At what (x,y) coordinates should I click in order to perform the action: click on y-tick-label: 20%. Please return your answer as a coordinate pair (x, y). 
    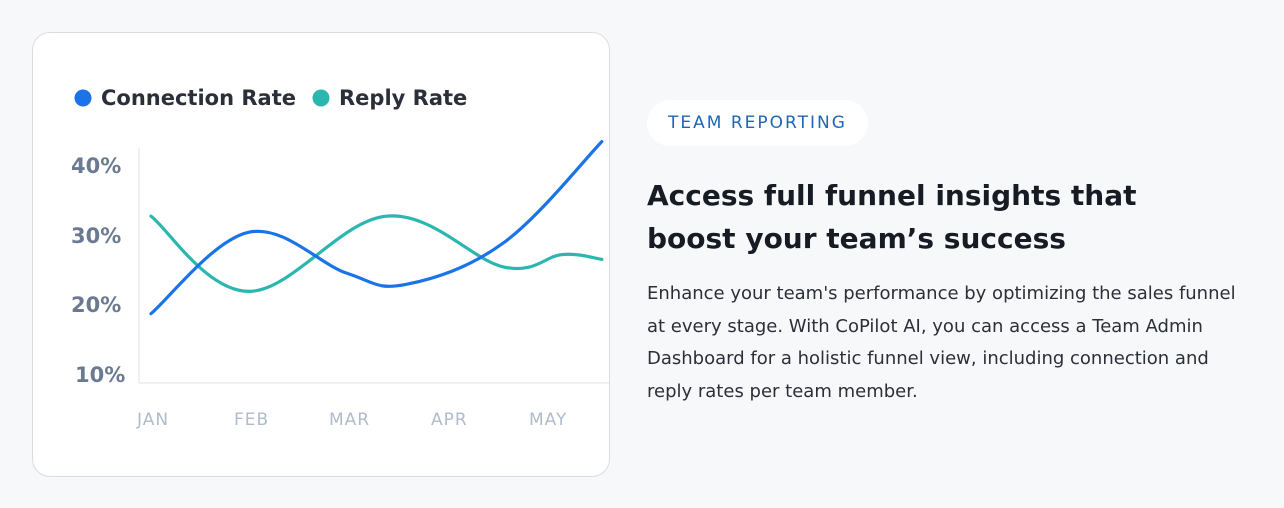
    Looking at the image, I should click on (96, 305).